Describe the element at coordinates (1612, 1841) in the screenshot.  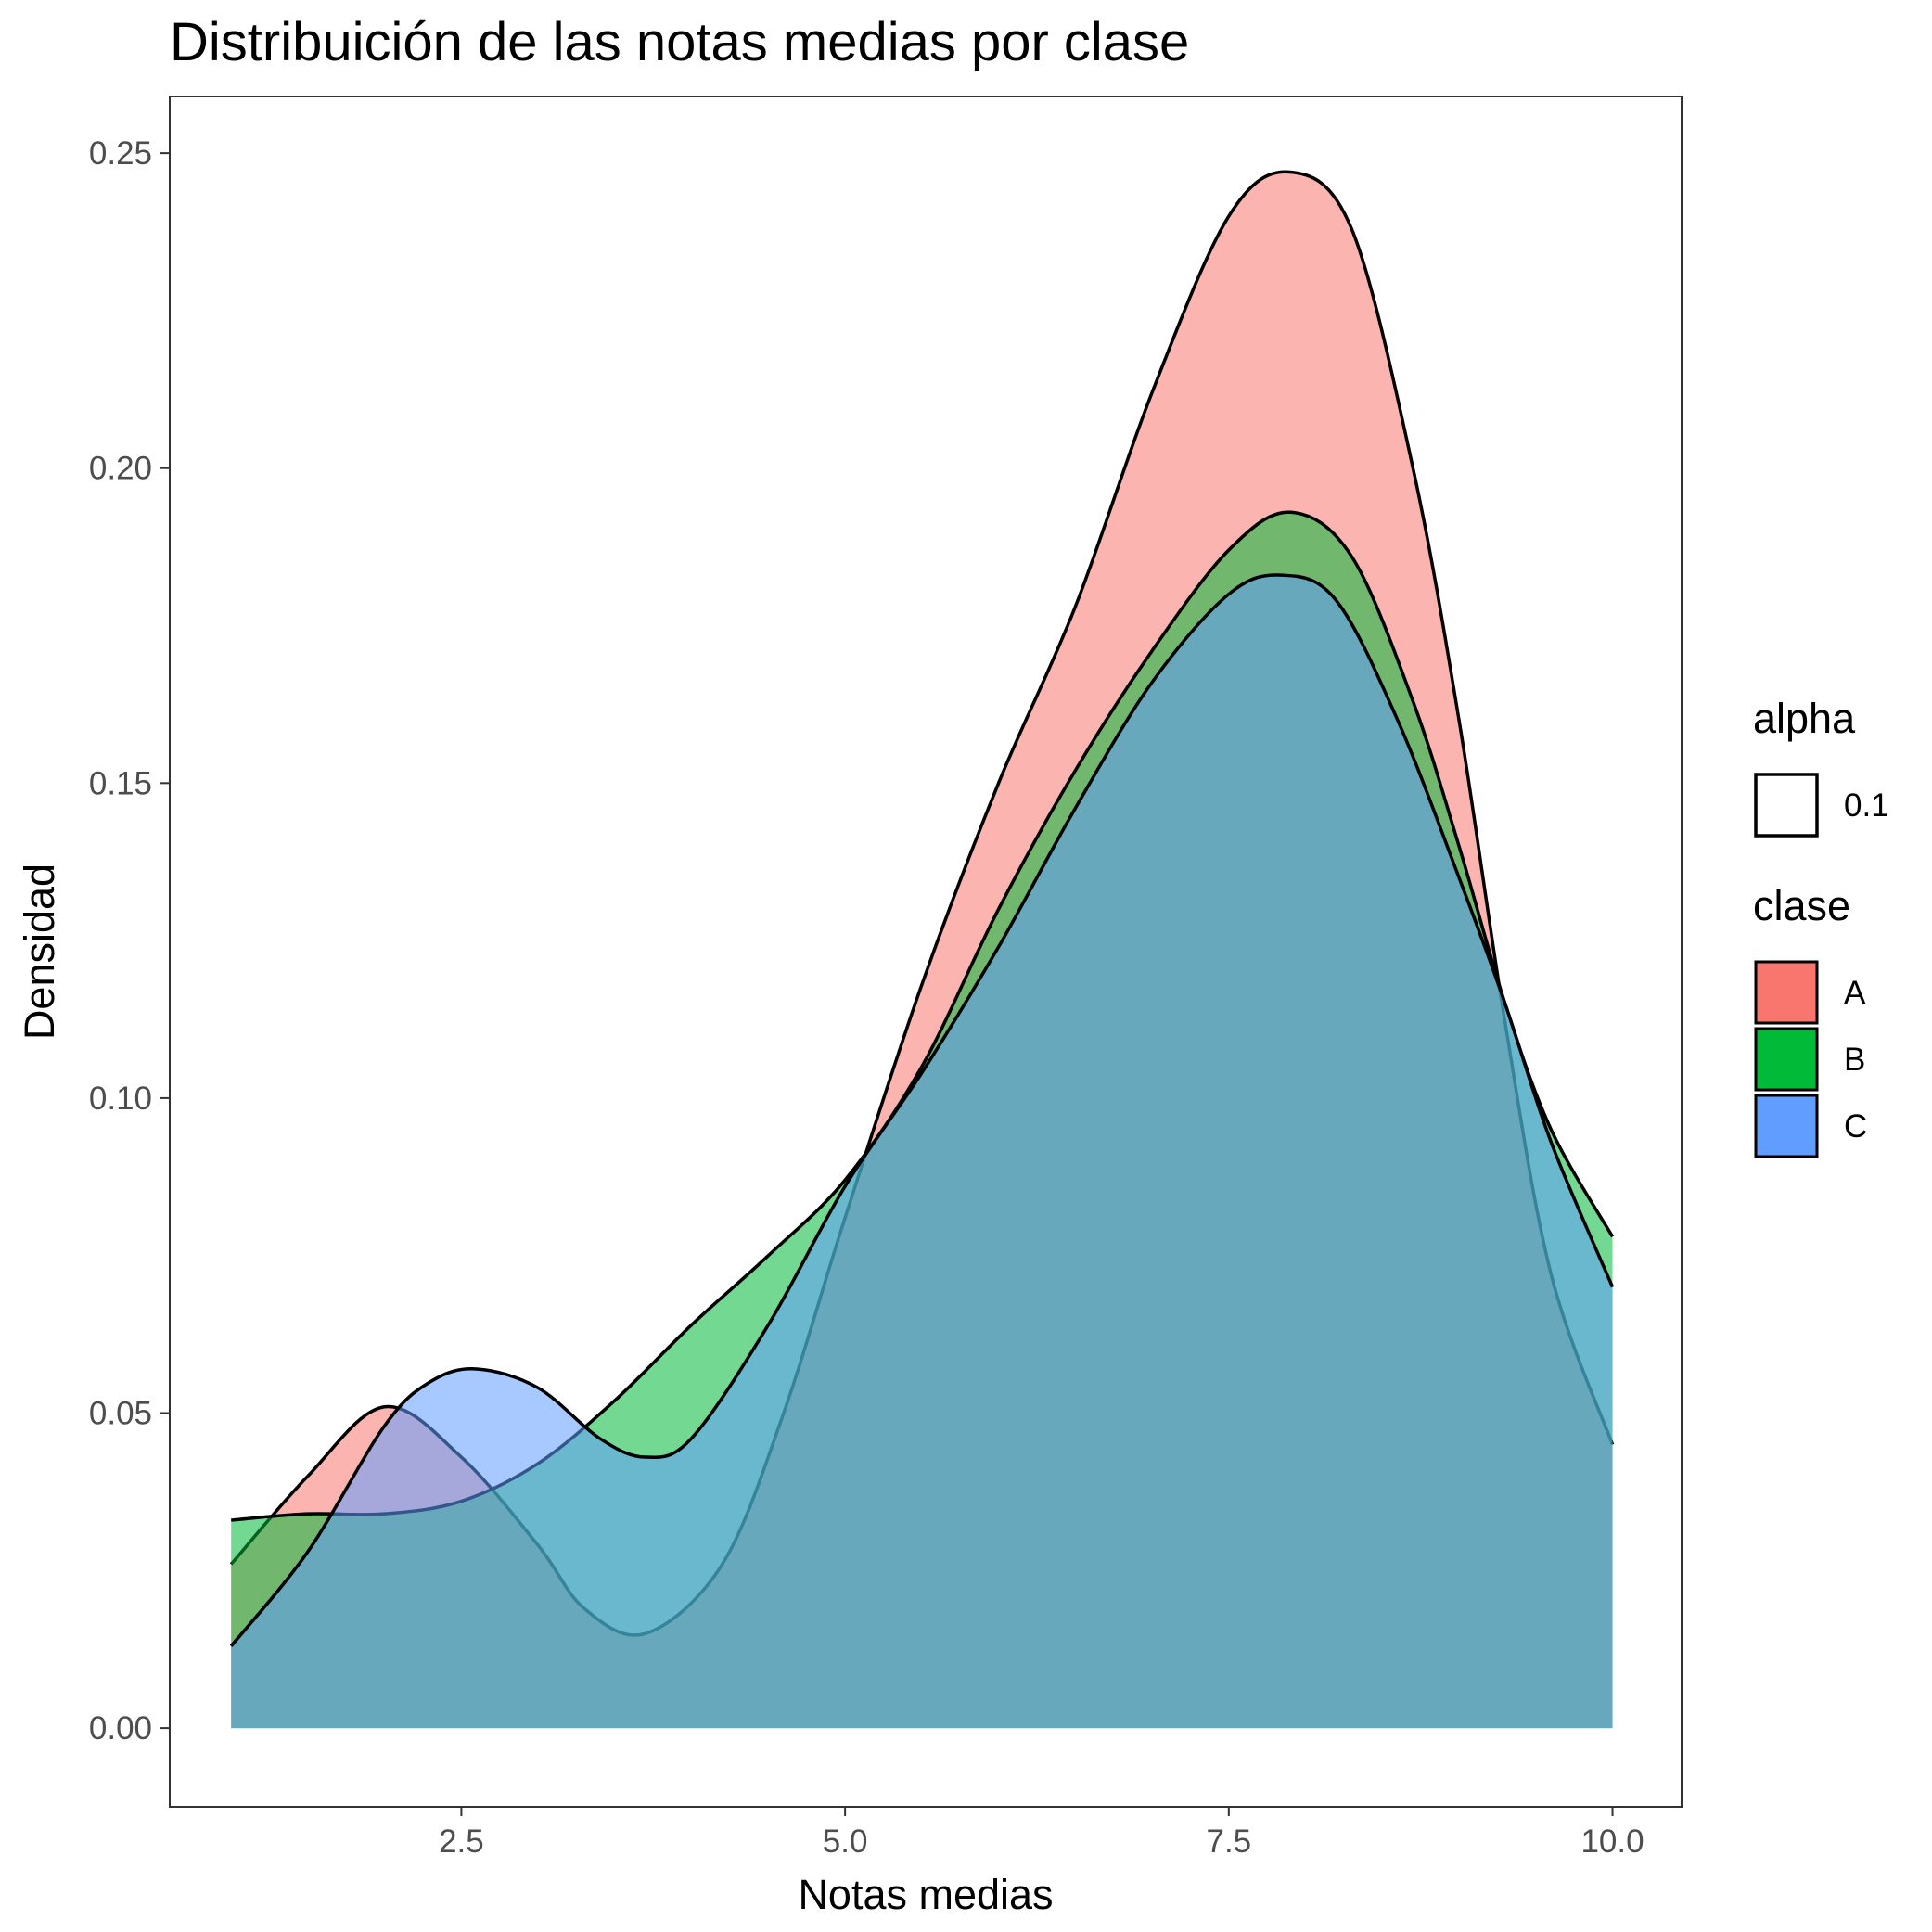
I see `x-tick-label: 10.0` at that location.